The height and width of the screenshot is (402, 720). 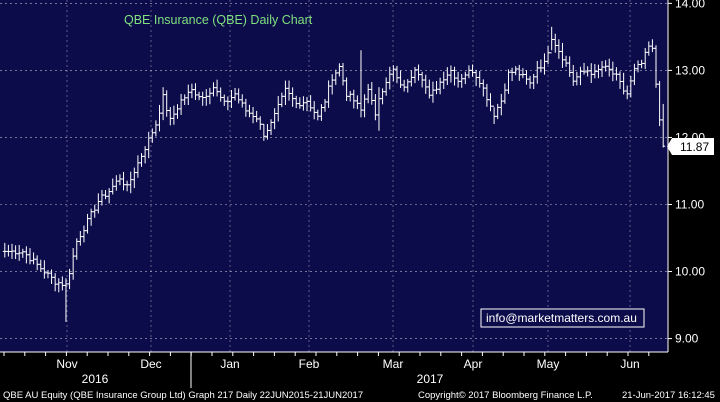 I want to click on y-tick-label: 14.00, so click(x=690, y=5).